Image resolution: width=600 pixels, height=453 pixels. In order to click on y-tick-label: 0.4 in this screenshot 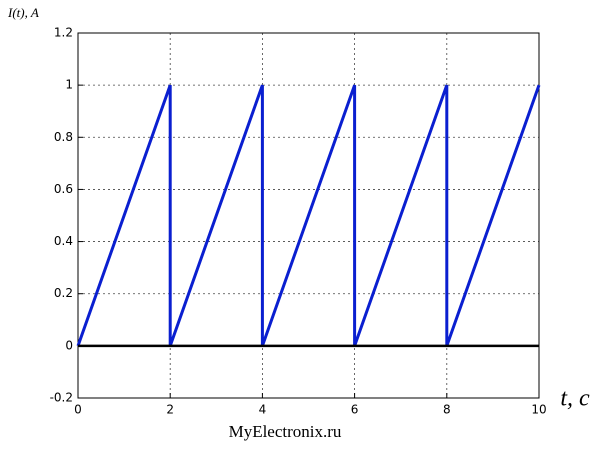, I will do `click(63, 241)`.